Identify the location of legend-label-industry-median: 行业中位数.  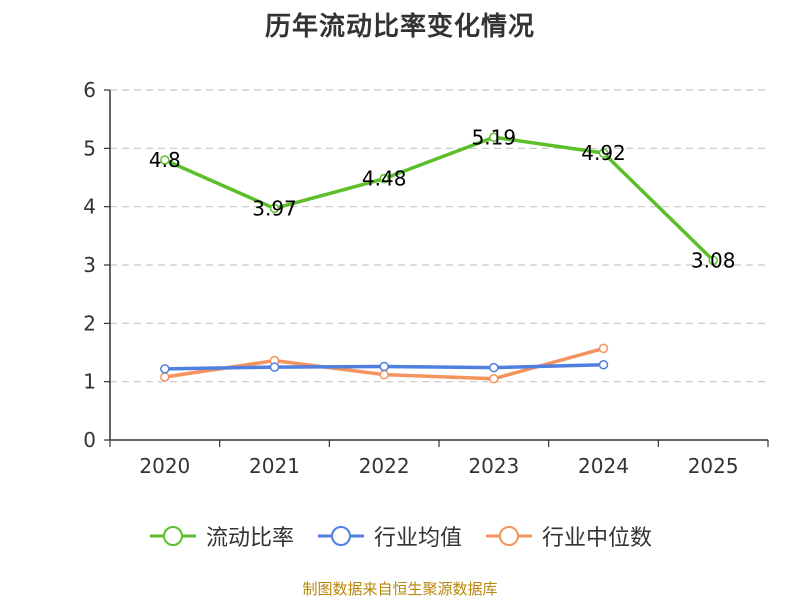
(597, 538).